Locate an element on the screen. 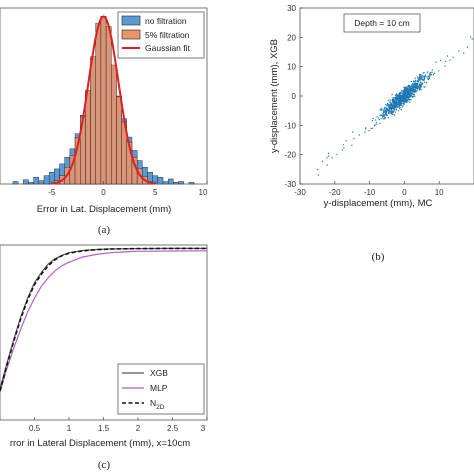 The width and height of the screenshot is (474, 474). legend-label-xgb: XGB is located at coordinates (159, 373).